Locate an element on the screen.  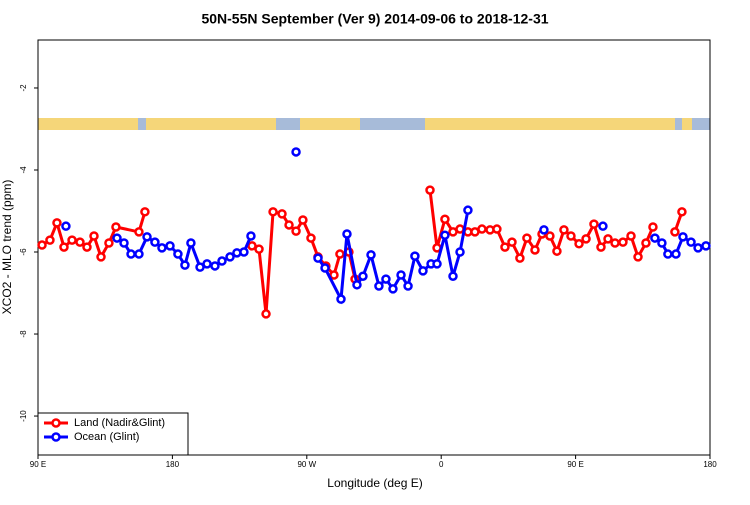
legend-box is located at coordinates (113, 434).